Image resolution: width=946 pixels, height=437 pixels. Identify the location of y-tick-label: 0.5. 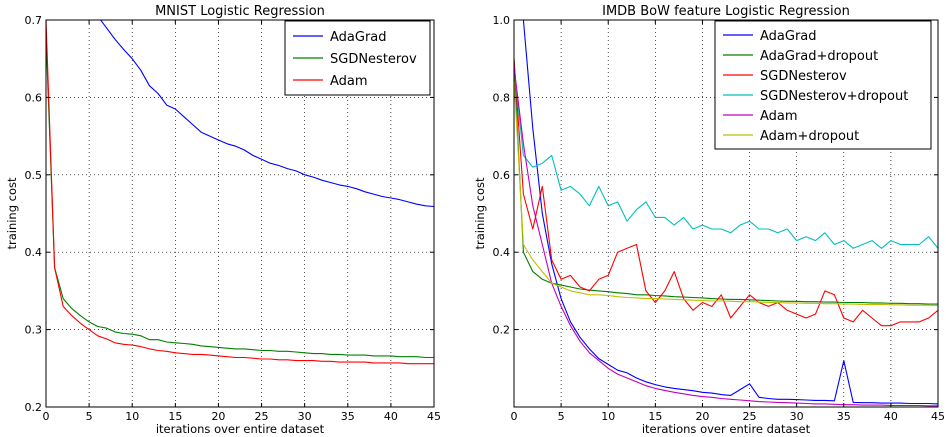
(34, 175).